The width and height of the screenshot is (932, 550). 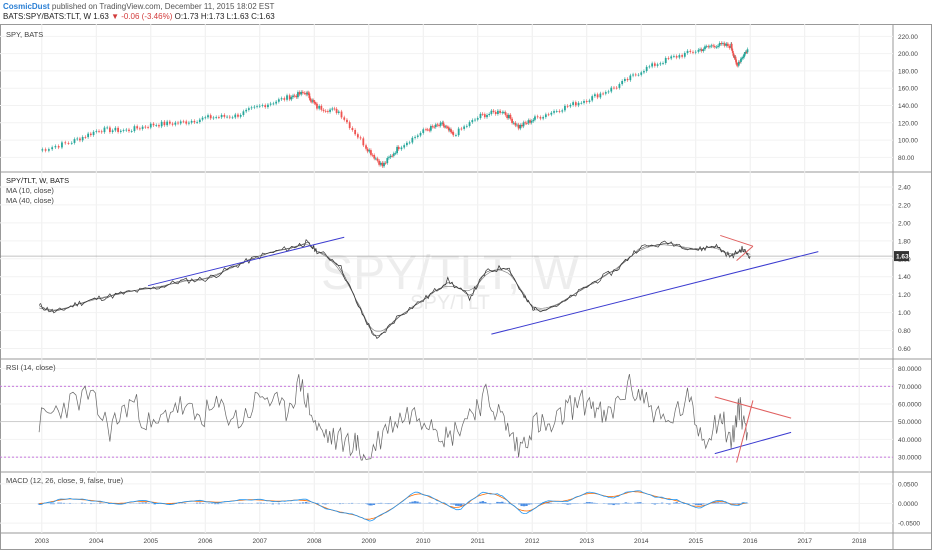 What do you see at coordinates (908, 123) in the screenshot?
I see `y-tick-label: 120.00` at bounding box center [908, 123].